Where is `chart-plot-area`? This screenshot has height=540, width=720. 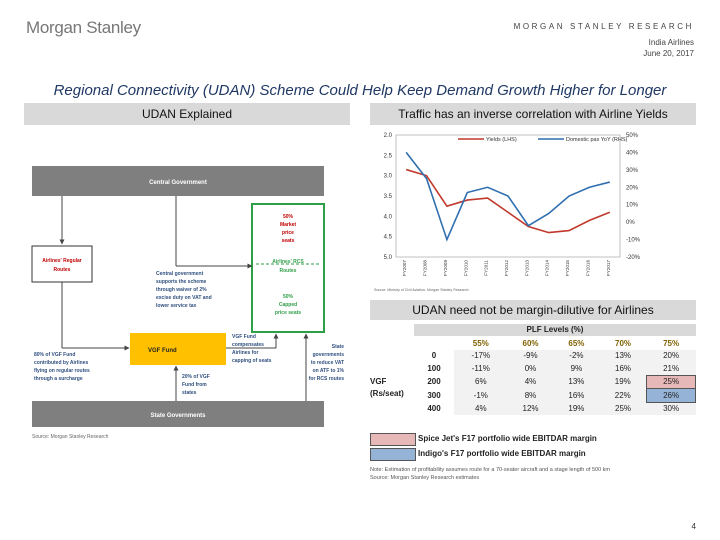 chart-plot-area is located at coordinates (508, 196).